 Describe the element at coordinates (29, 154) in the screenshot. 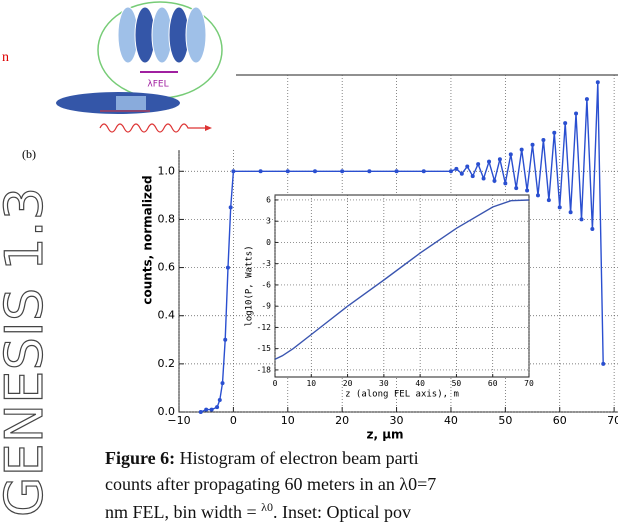

I see `panel-label: (b)` at that location.